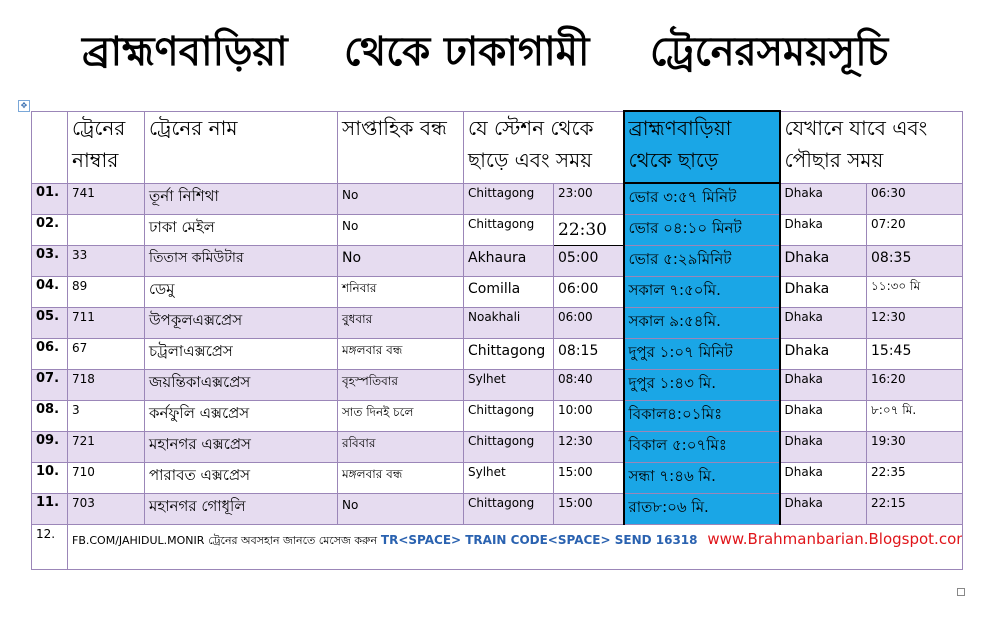 Image resolution: width=992 pixels, height=620 pixels. What do you see at coordinates (915, 354) in the screenshot?
I see `cell-arrival: 15:45` at bounding box center [915, 354].